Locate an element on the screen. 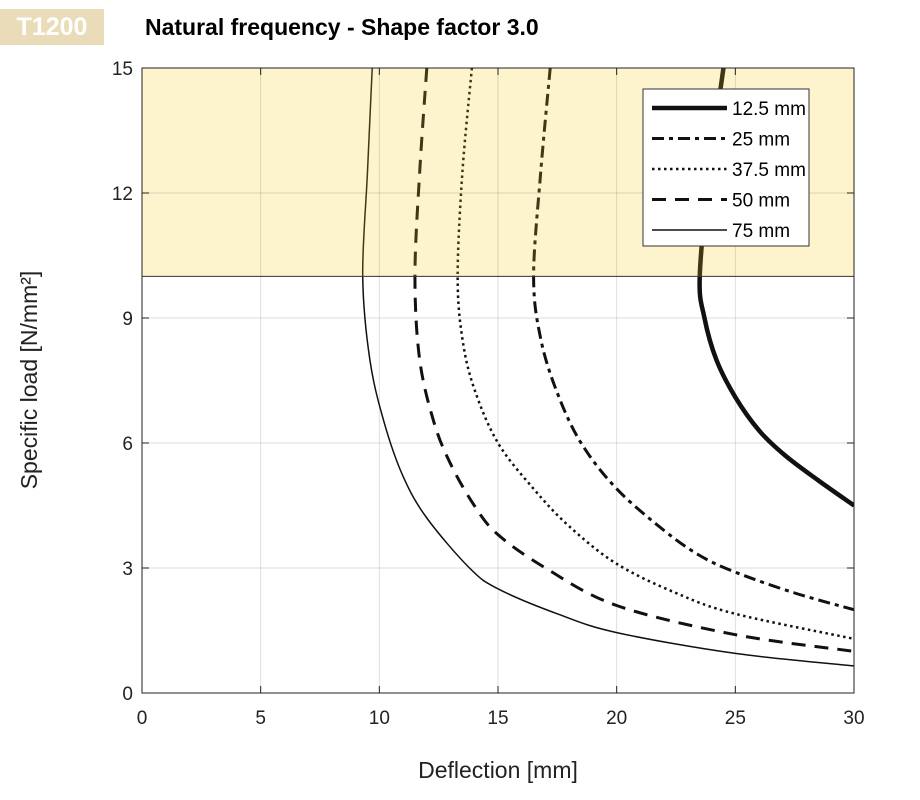 This screenshot has width=920, height=800. y-tick-label: 0 is located at coordinates (127, 694).